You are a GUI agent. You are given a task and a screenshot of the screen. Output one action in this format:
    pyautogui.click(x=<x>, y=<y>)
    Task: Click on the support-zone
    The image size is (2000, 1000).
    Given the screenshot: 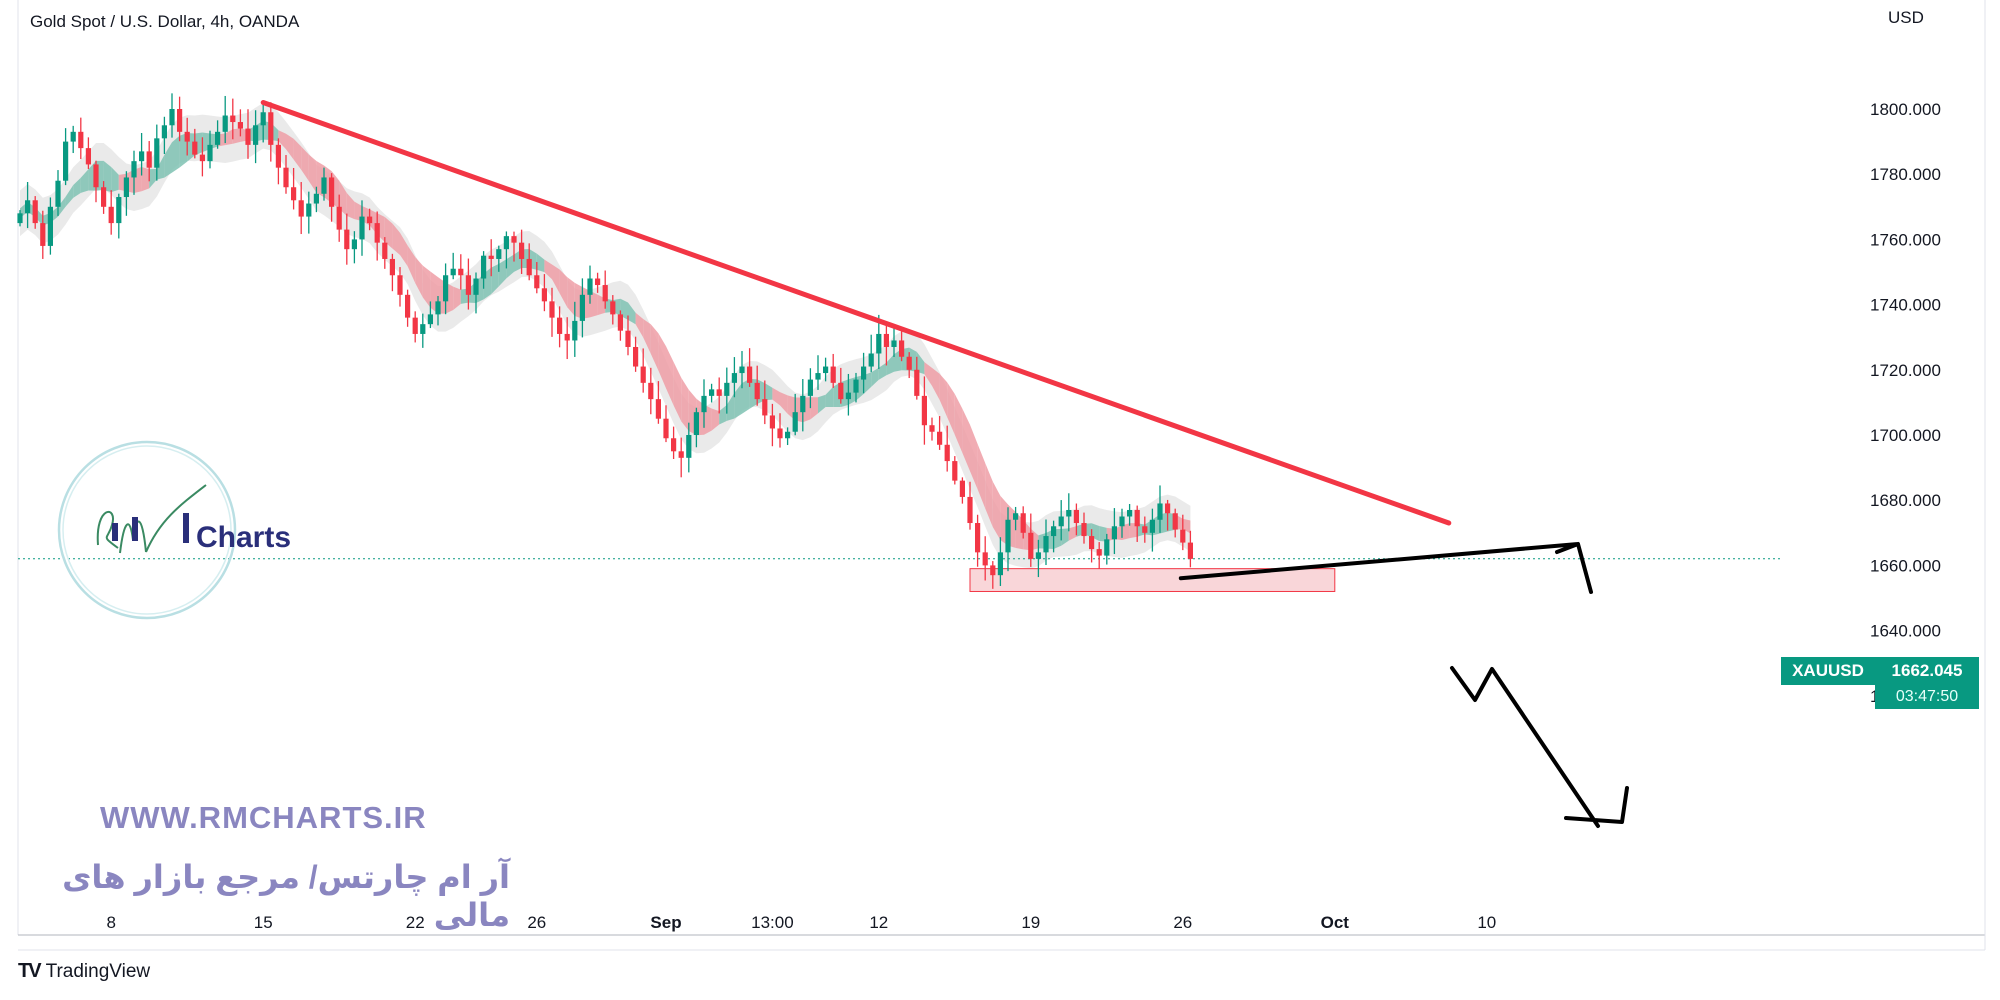 What is the action you would take?
    pyautogui.click(x=1152, y=580)
    